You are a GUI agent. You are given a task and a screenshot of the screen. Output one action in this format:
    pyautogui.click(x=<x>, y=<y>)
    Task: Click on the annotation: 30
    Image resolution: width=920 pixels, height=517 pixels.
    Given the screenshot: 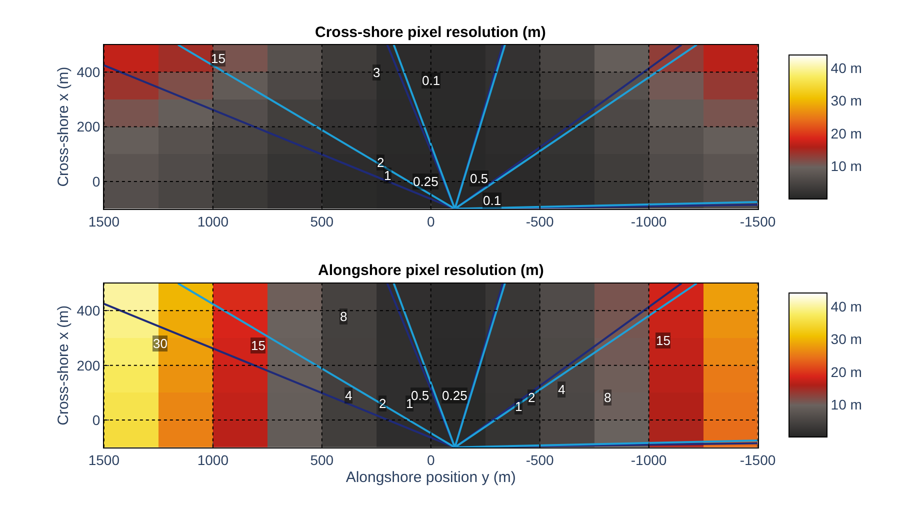 What is the action you would take?
    pyautogui.click(x=160, y=343)
    